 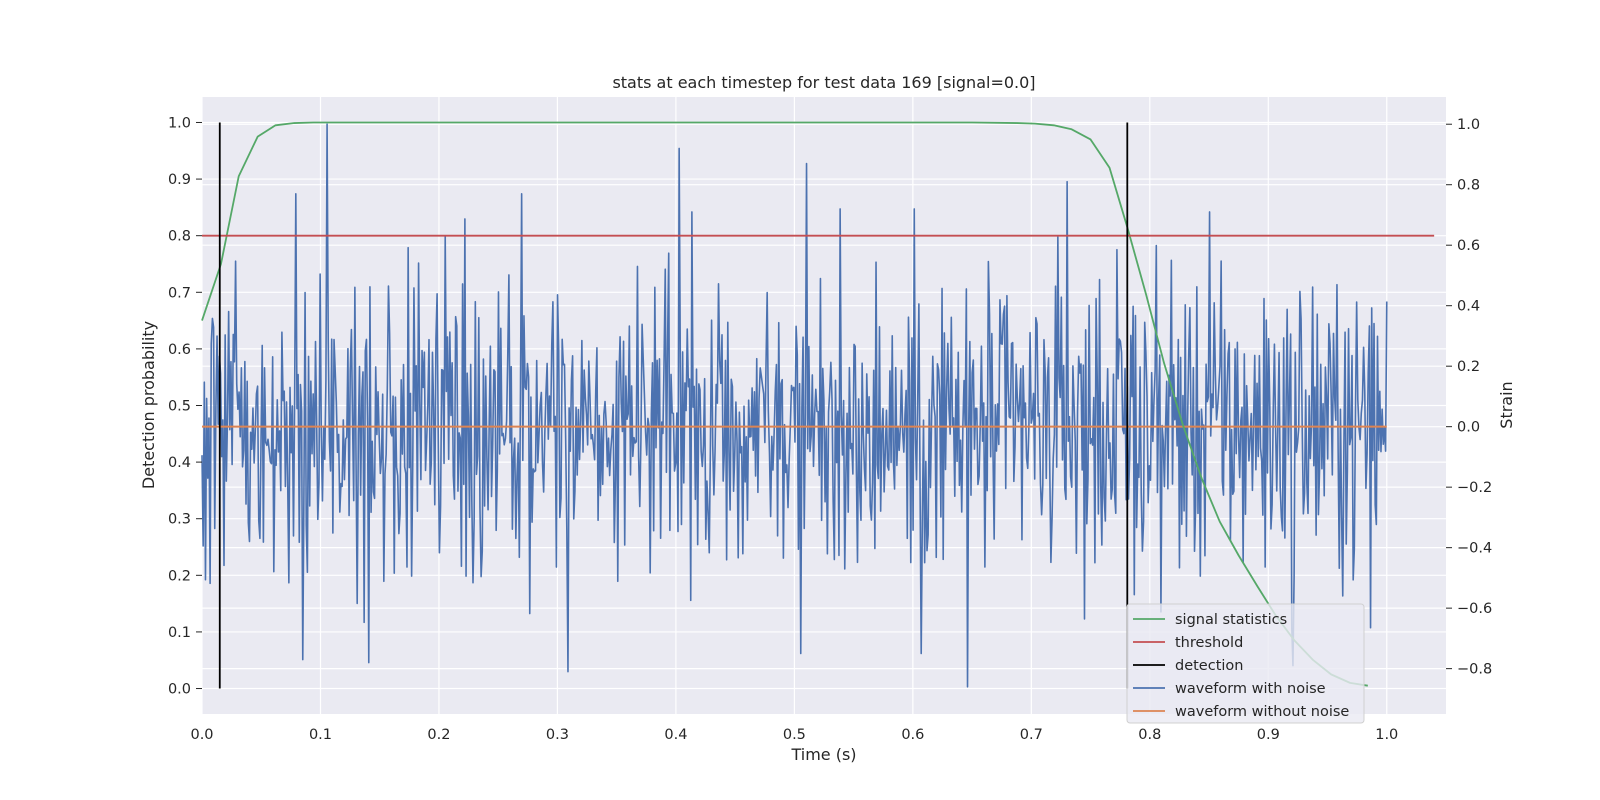 I want to click on y2-tick-label: −0.8, so click(x=1474, y=670).